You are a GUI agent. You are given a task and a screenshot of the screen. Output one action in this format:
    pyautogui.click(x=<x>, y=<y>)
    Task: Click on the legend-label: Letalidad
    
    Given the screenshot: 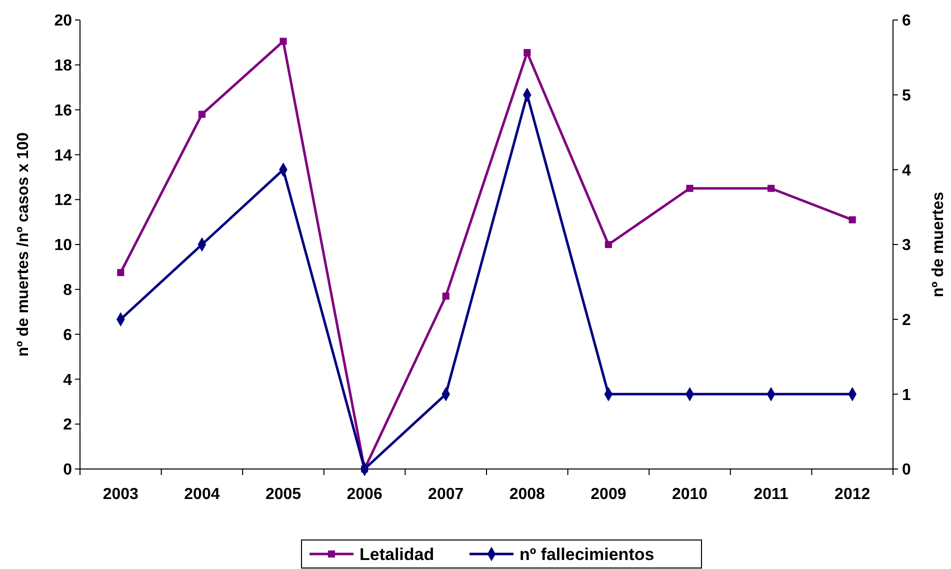 What is the action you would take?
    pyautogui.click(x=397, y=554)
    